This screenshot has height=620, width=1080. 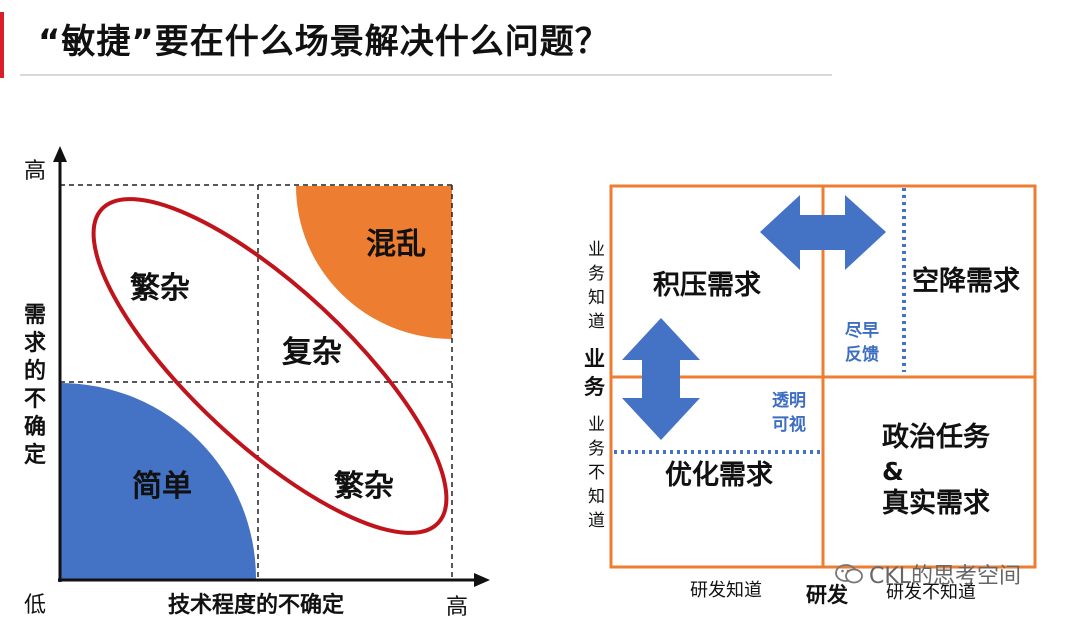 I want to click on chaos-region, so click(x=374, y=262).